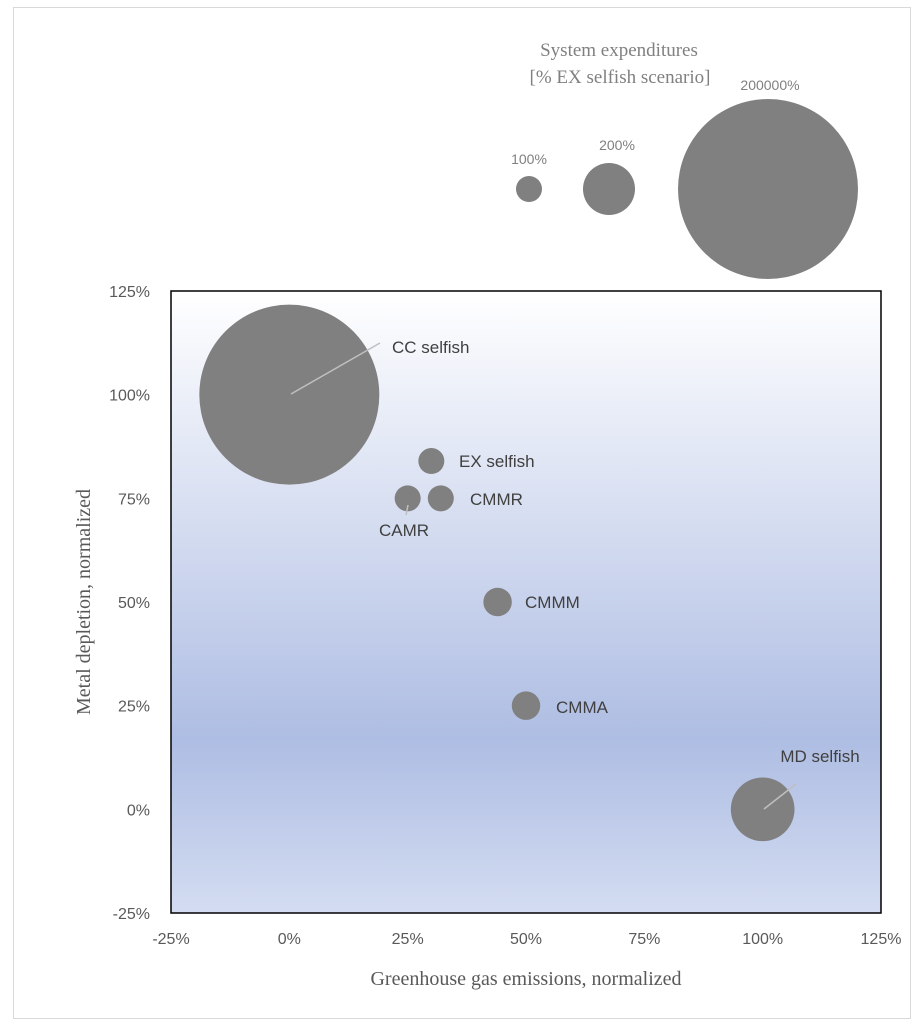  I want to click on x-tick-label: 0%, so click(289, 939).